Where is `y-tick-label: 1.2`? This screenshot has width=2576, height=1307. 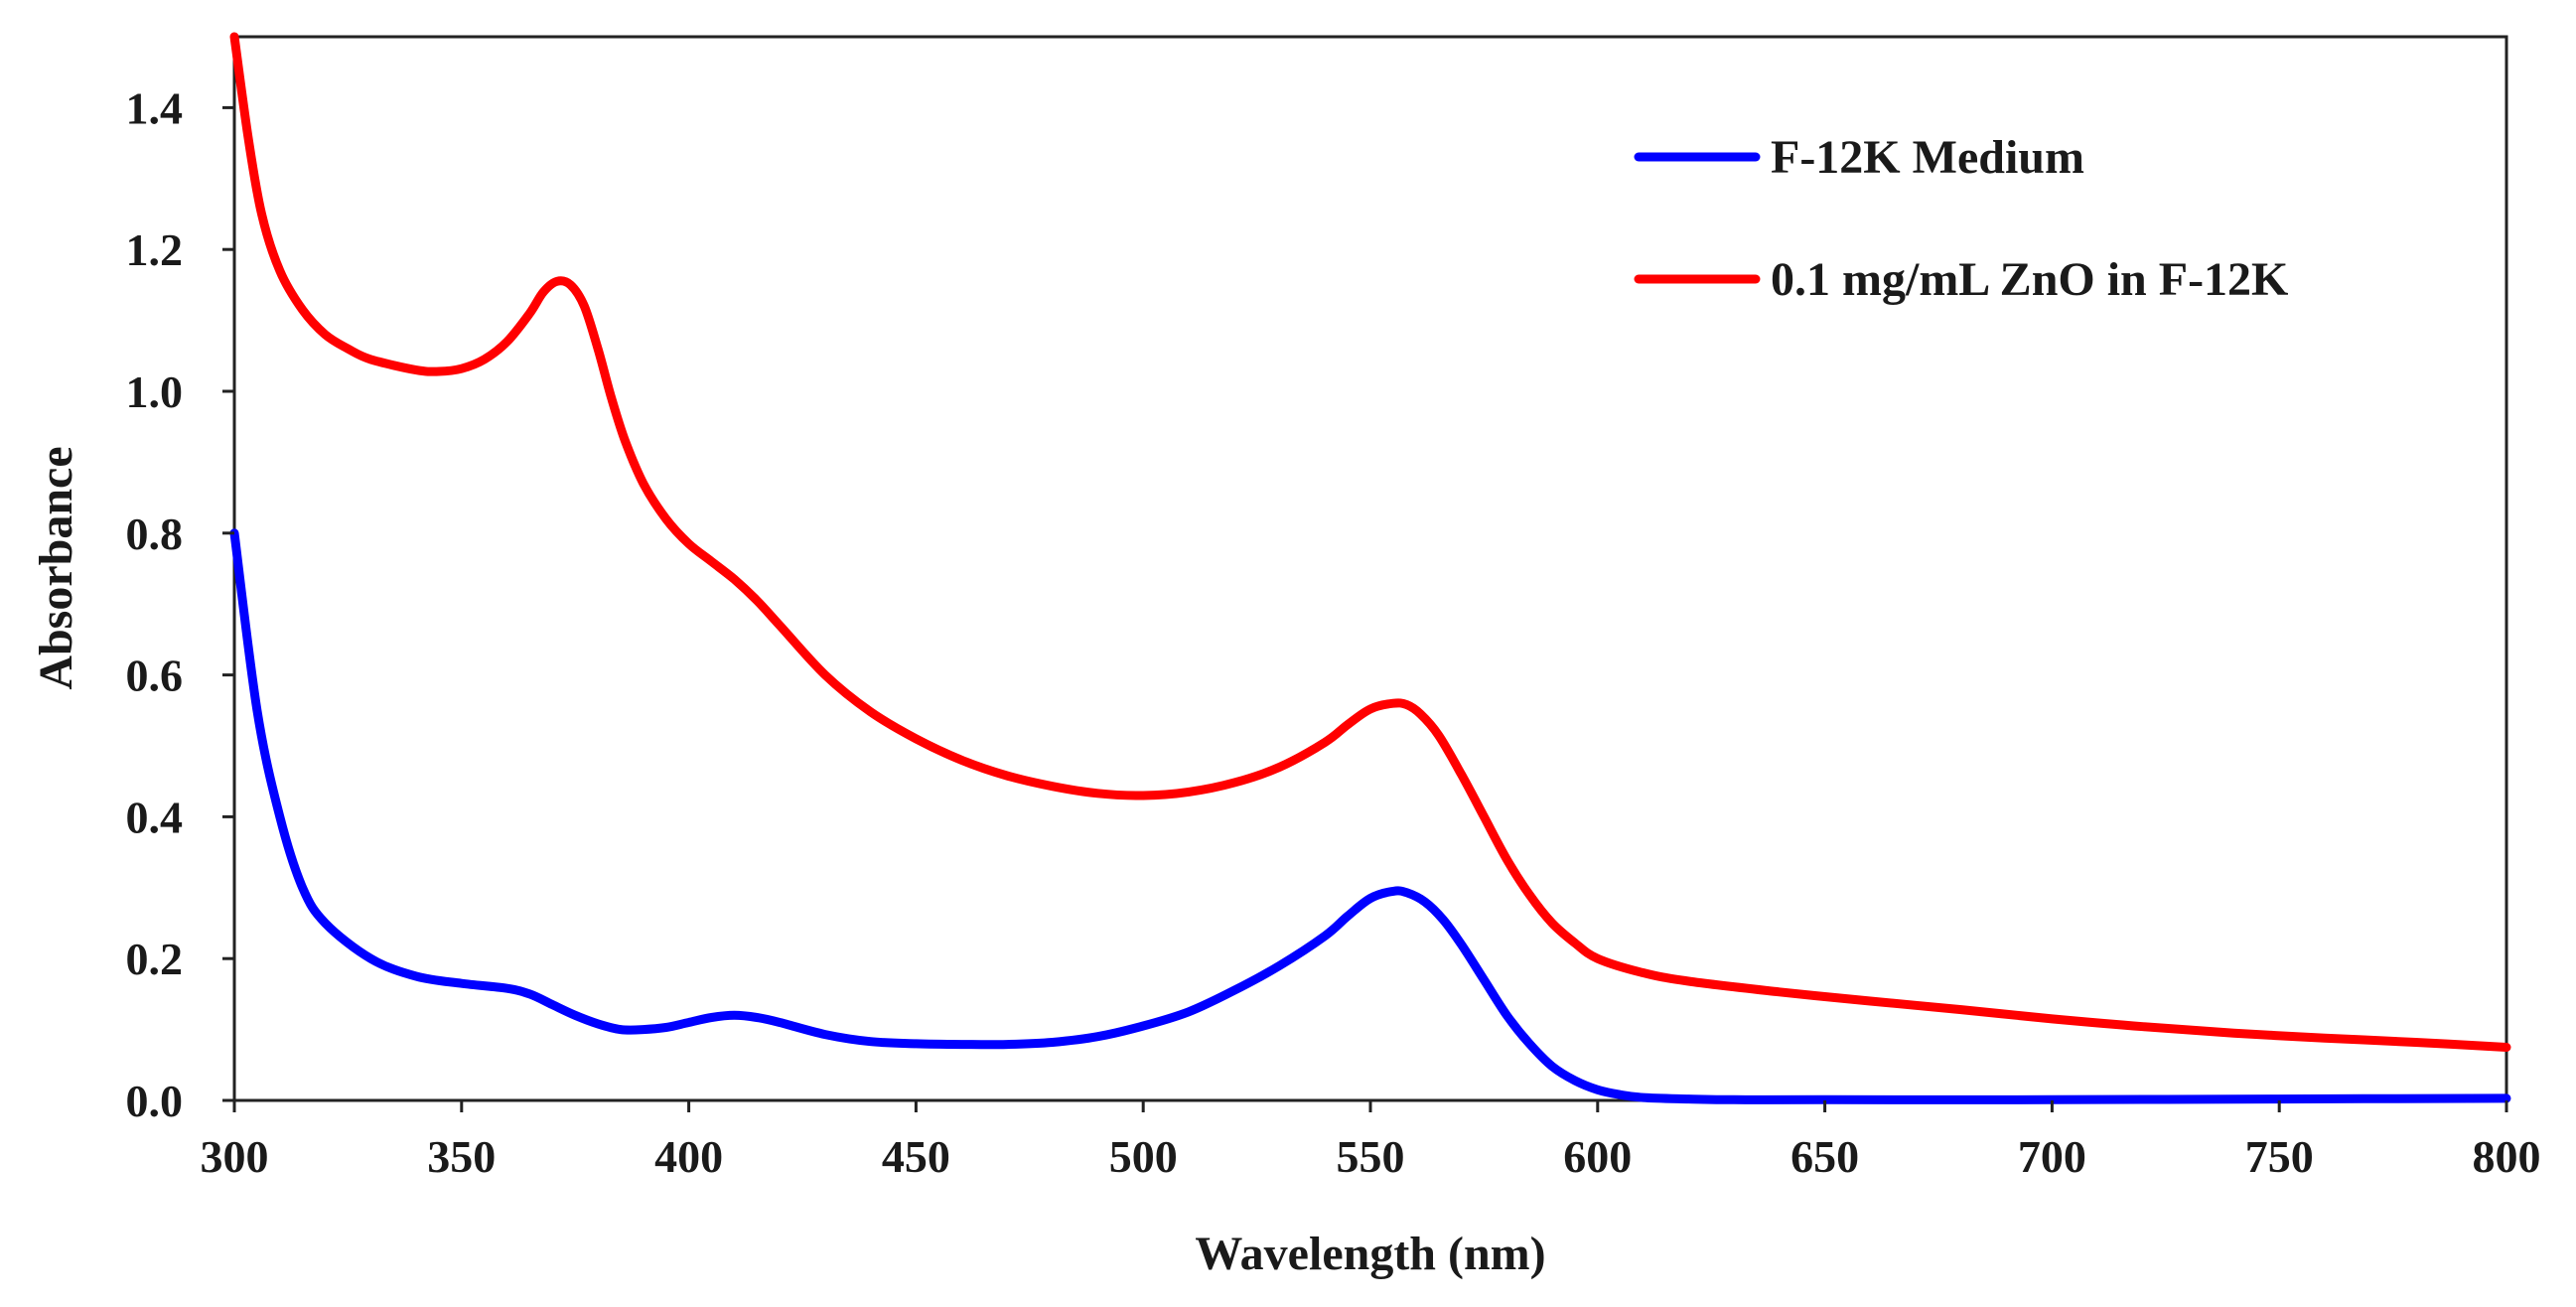
y-tick-label: 1.2 is located at coordinates (155, 250).